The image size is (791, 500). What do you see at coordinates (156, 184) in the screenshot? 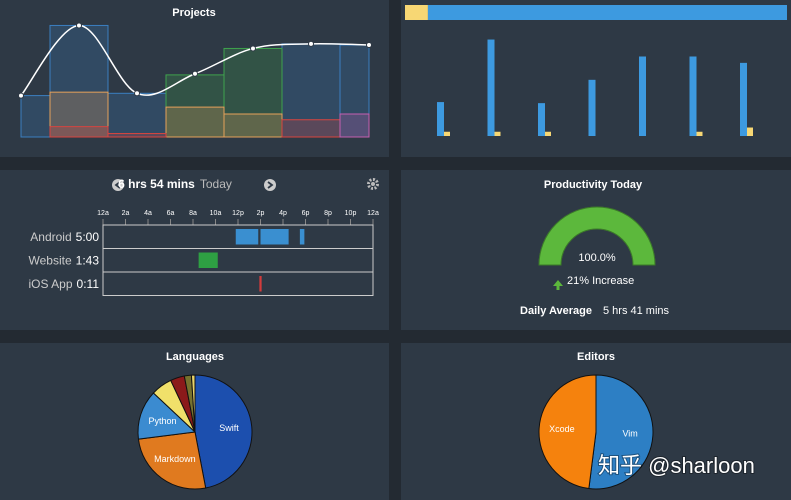
I see `total-time: 6 hrs 54 mins` at bounding box center [156, 184].